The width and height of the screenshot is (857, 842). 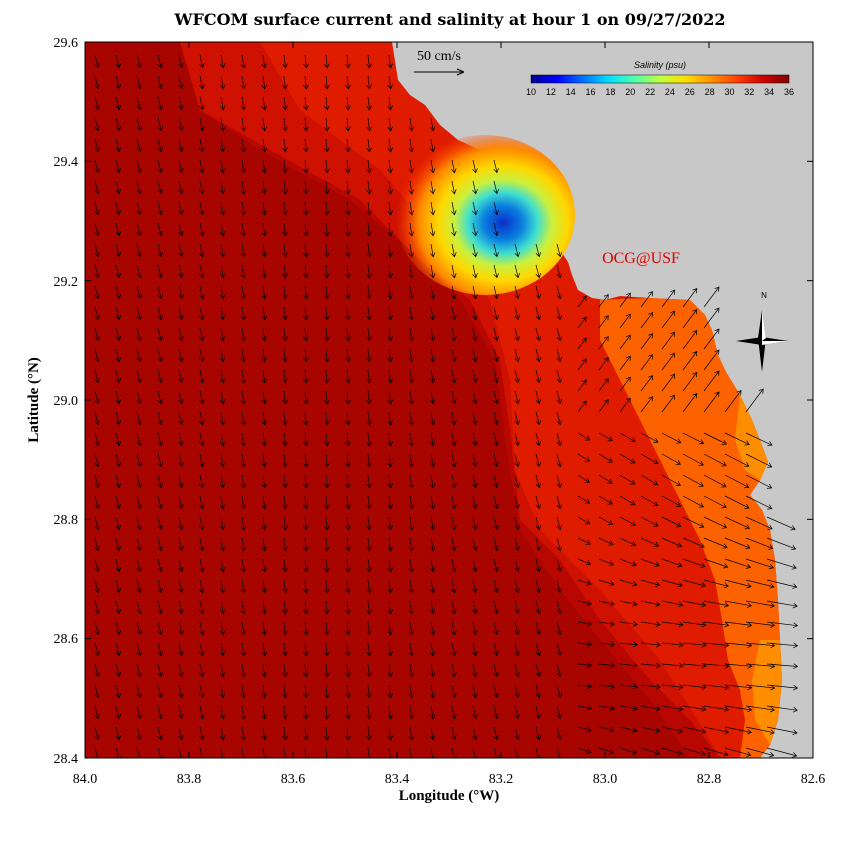 What do you see at coordinates (749, 92) in the screenshot?
I see `colorbar-tick-label: 32` at bounding box center [749, 92].